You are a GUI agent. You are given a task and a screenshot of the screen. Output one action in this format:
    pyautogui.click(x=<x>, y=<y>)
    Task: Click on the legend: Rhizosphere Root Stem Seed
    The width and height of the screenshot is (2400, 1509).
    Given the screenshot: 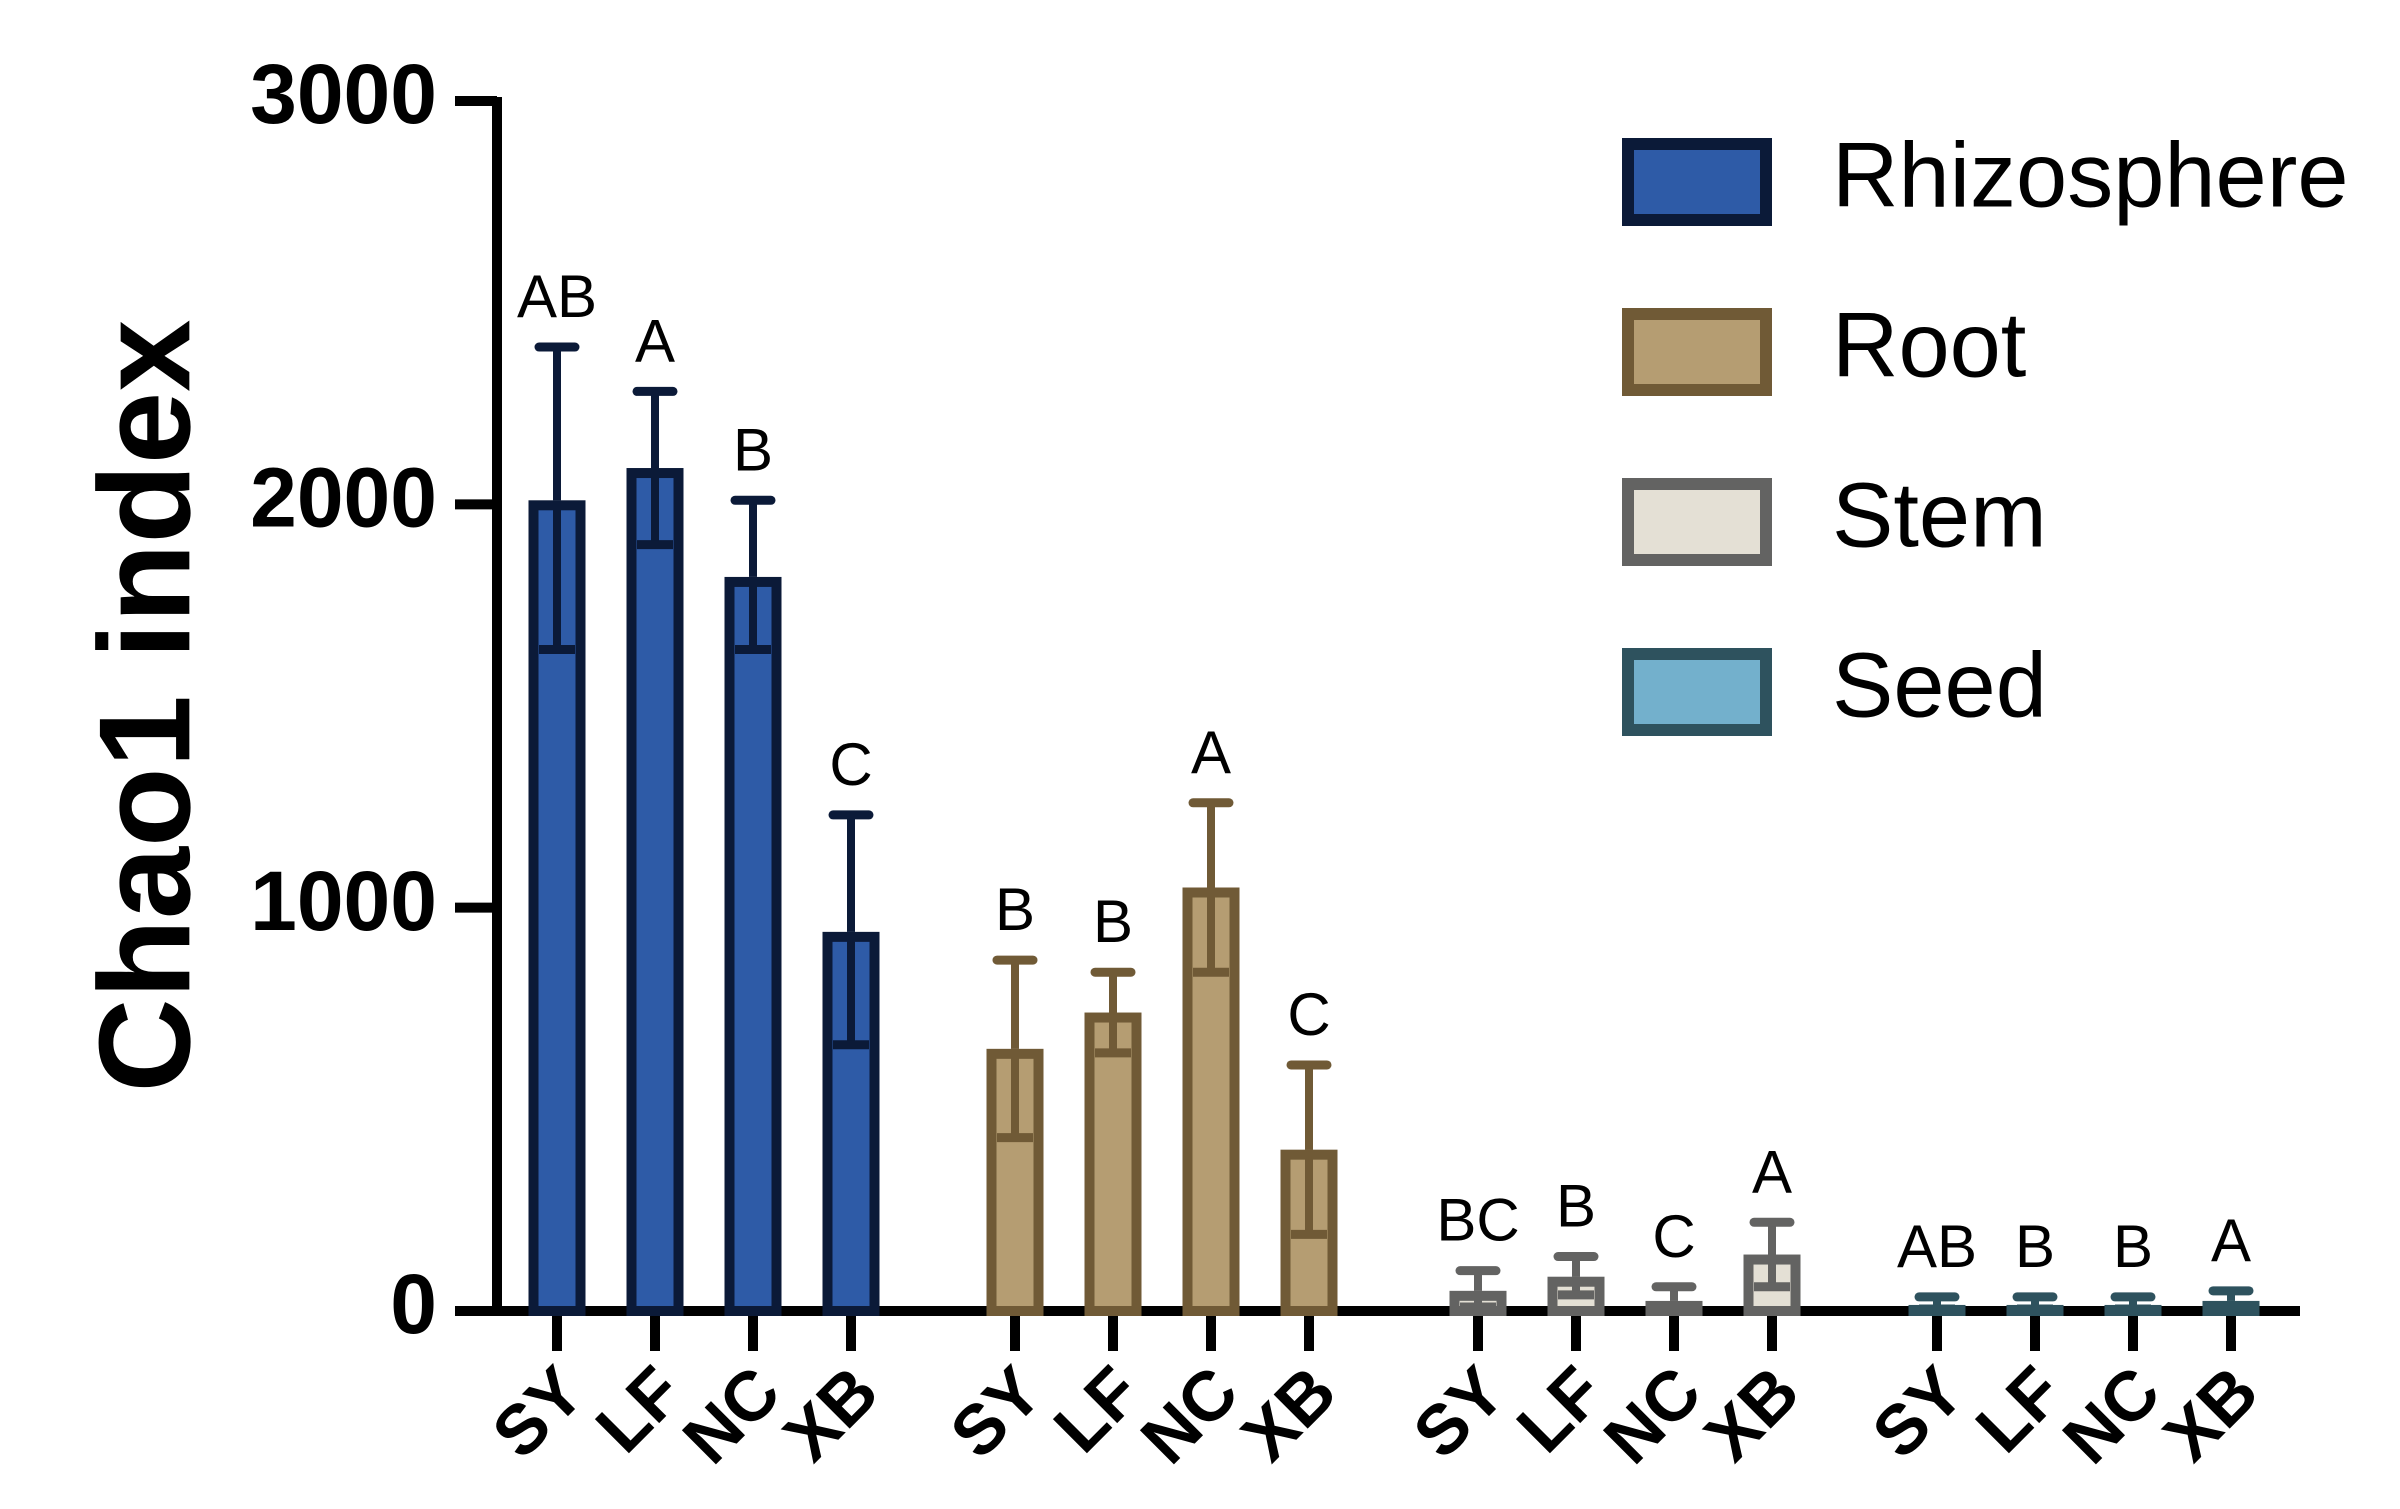 What is the action you would take?
    pyautogui.click(x=1985, y=430)
    